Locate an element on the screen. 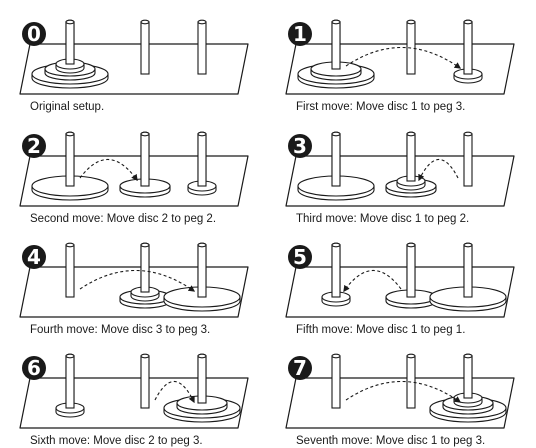 This screenshot has height=448, width=536. step-badge: 2 is located at coordinates (34, 146).